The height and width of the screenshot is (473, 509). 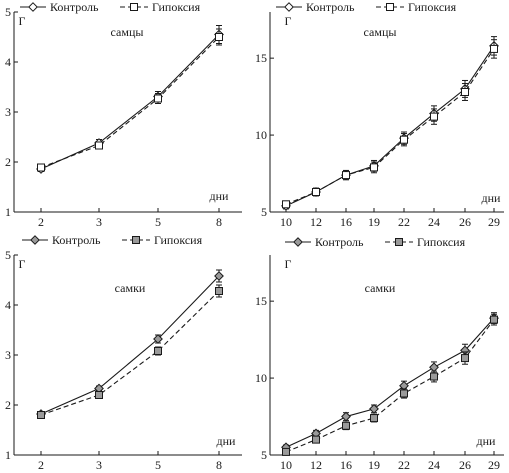 I want to click on x-tick-label: 5, so click(x=158, y=465).